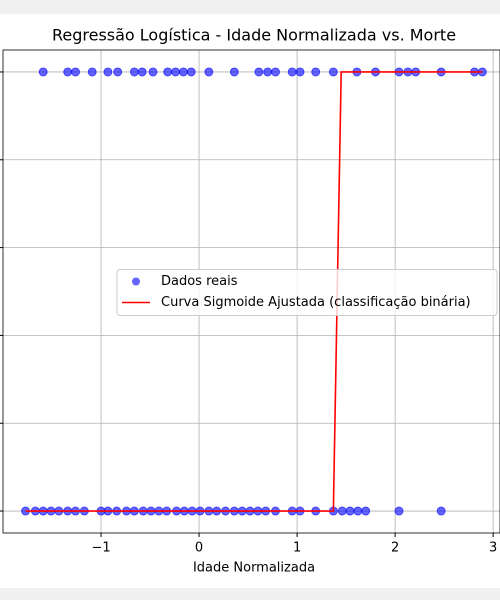 This screenshot has width=500, height=604. Describe the element at coordinates (100, 548) in the screenshot. I see `x-tick-label: −1` at that location.